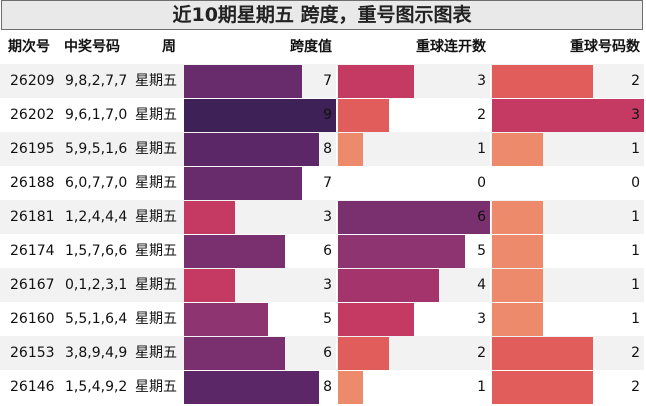 The height and width of the screenshot is (406, 646). Describe the element at coordinates (96, 149) in the screenshot. I see `numbers-cell: 5,9,5,1,6` at that location.